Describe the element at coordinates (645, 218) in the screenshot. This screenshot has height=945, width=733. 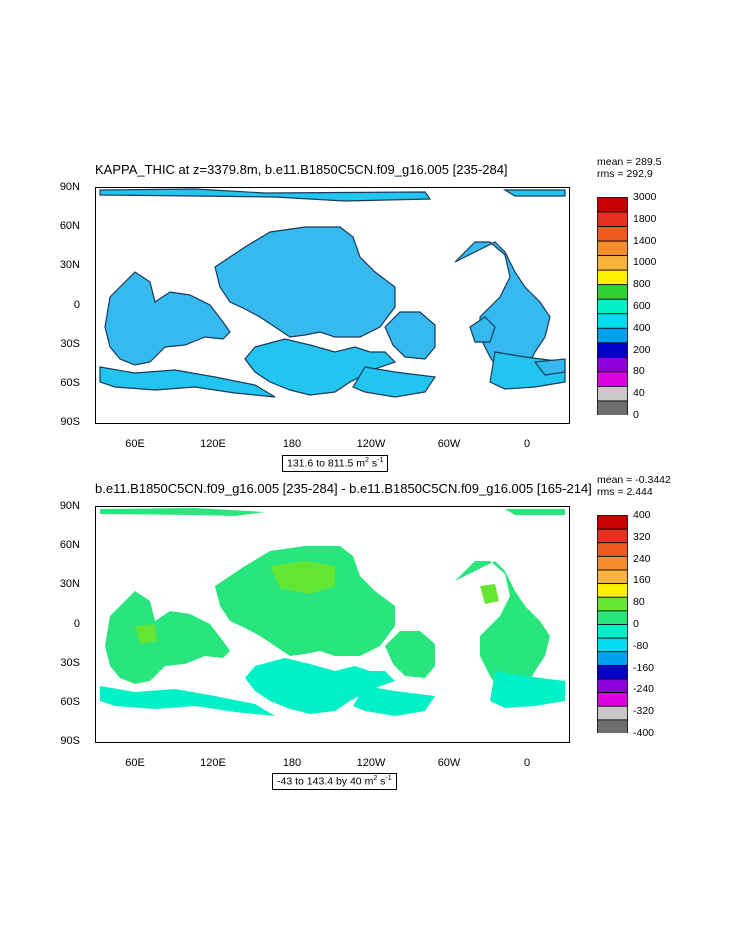
I see `colorbar-label: 1800` at that location.